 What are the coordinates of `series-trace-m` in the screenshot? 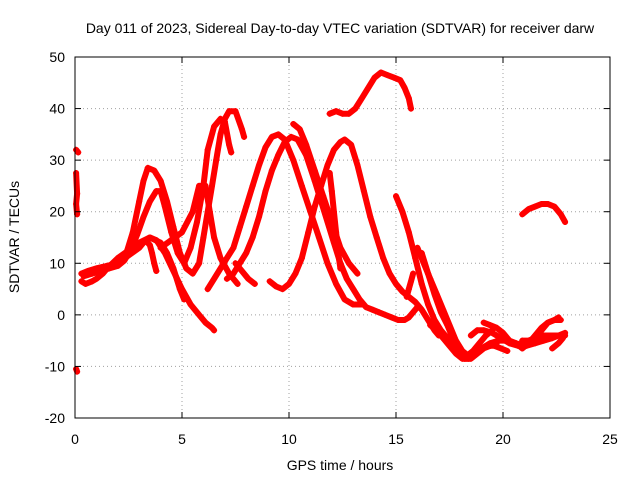 It's located at (354, 237).